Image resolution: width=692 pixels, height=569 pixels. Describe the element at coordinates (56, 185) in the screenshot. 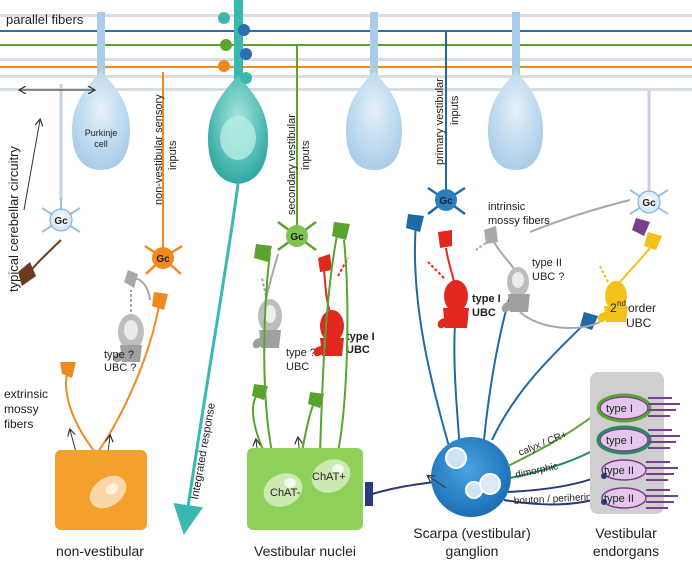

I see `typical-circuit` at that location.